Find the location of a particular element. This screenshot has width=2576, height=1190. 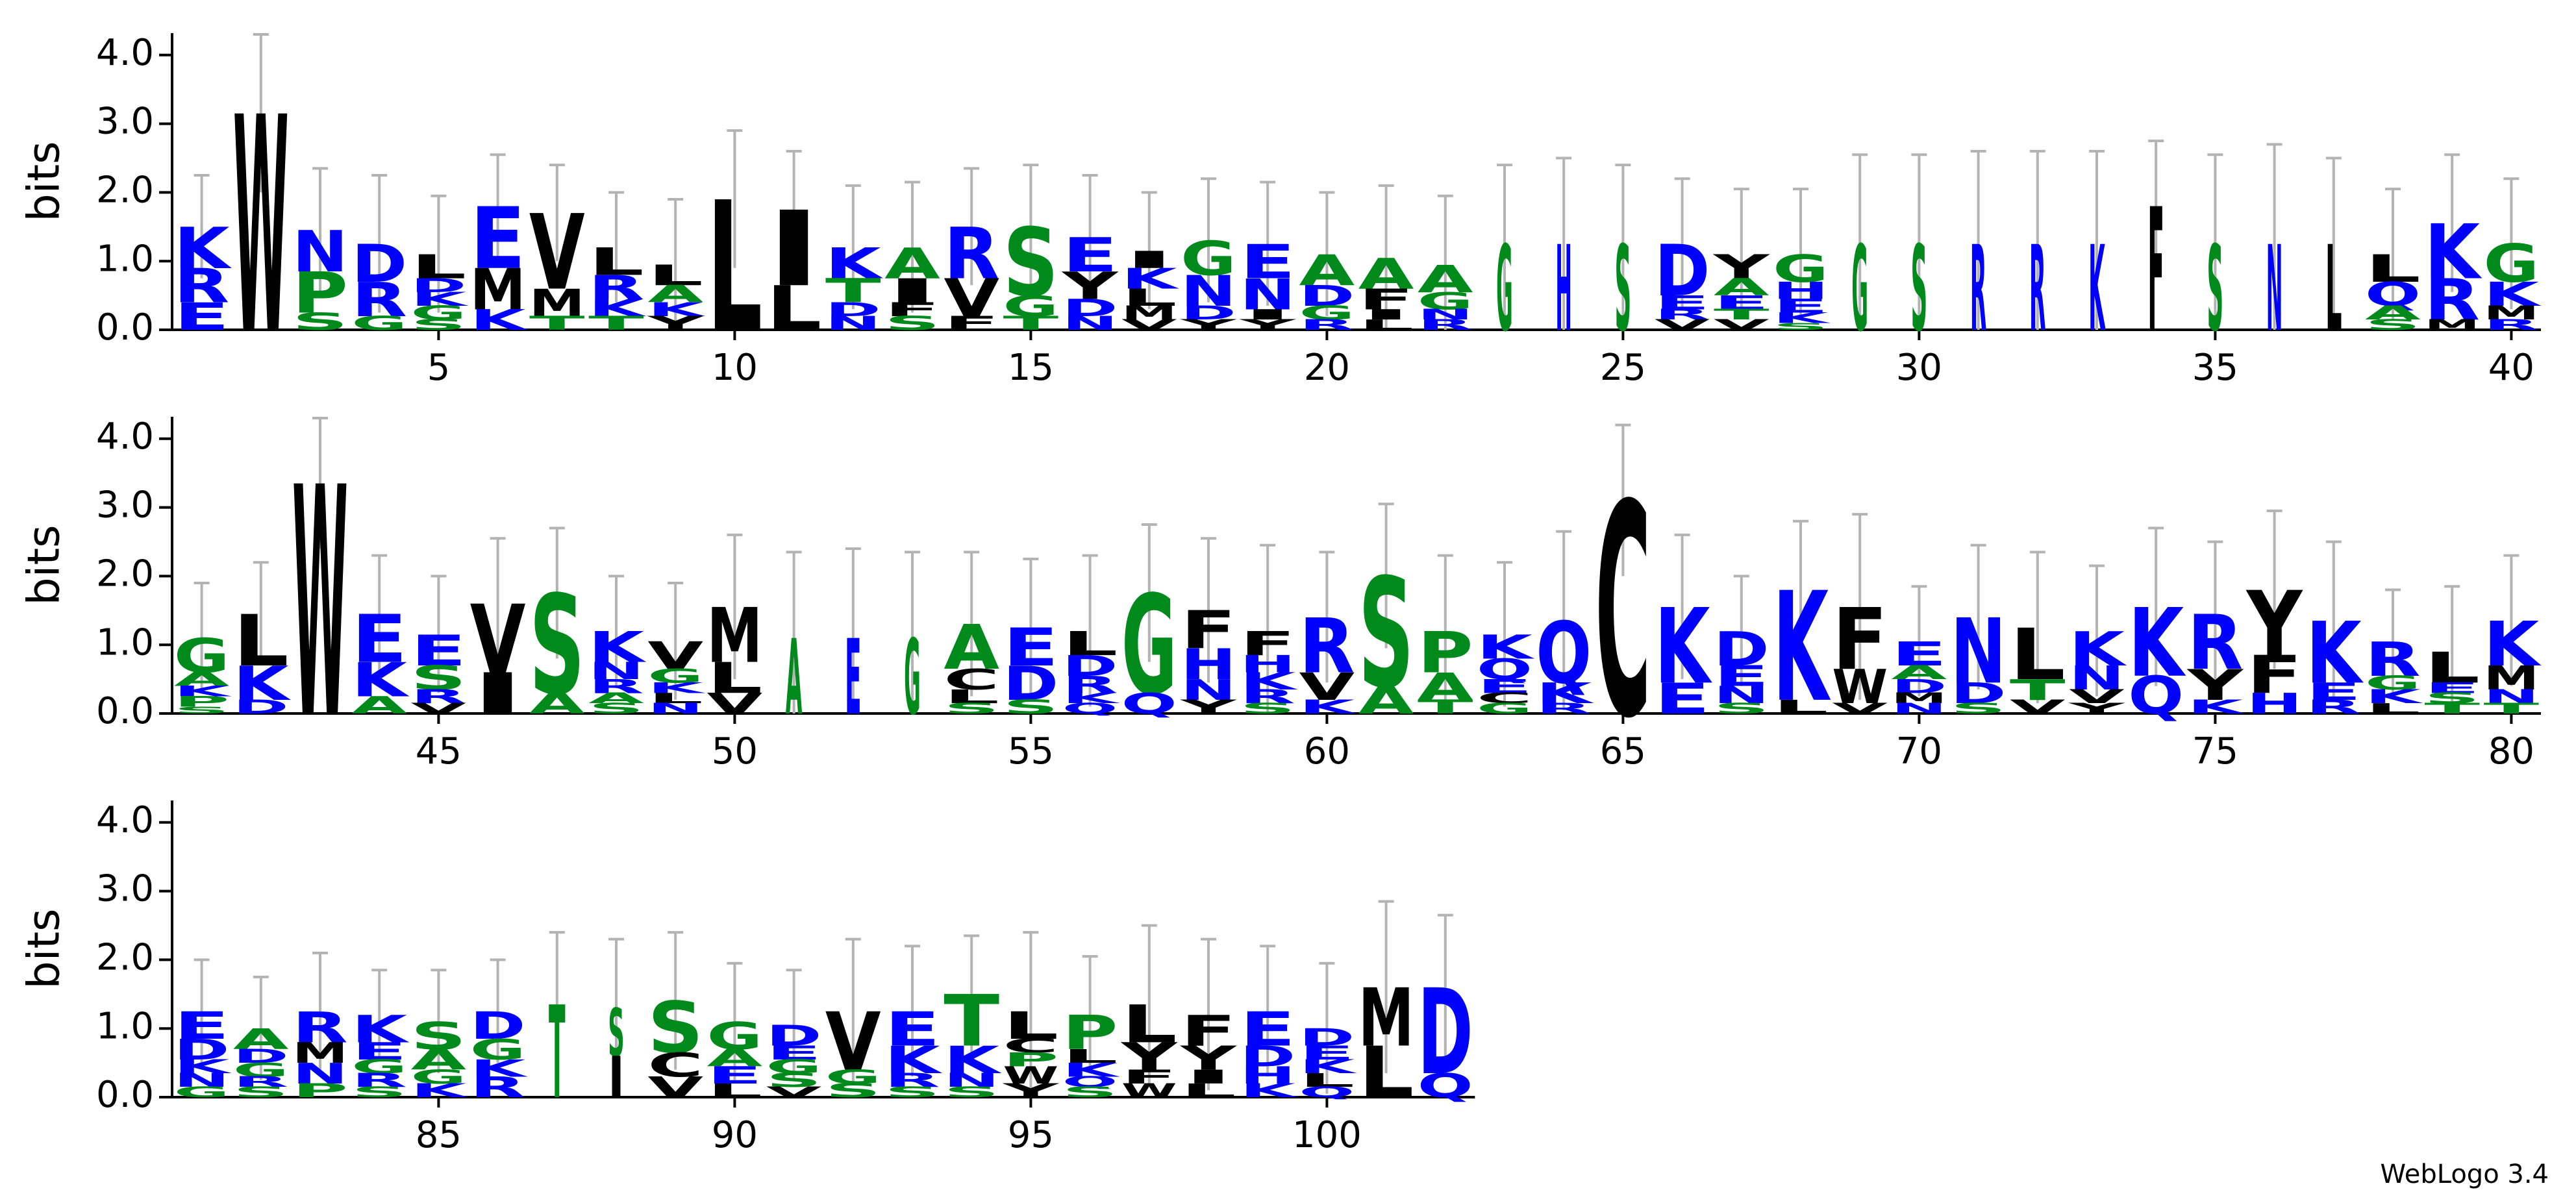

x-tick-label: 65 is located at coordinates (1623, 752).